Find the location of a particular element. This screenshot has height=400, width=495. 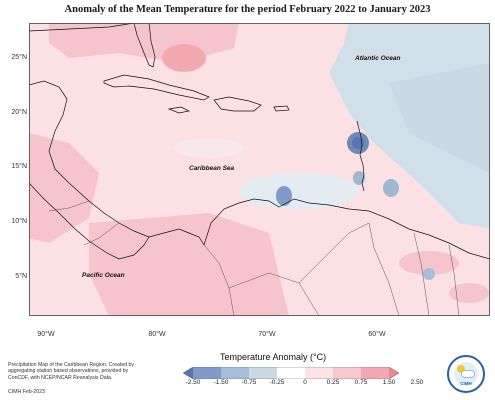

warm-zone-east is located at coordinates (469, 293).